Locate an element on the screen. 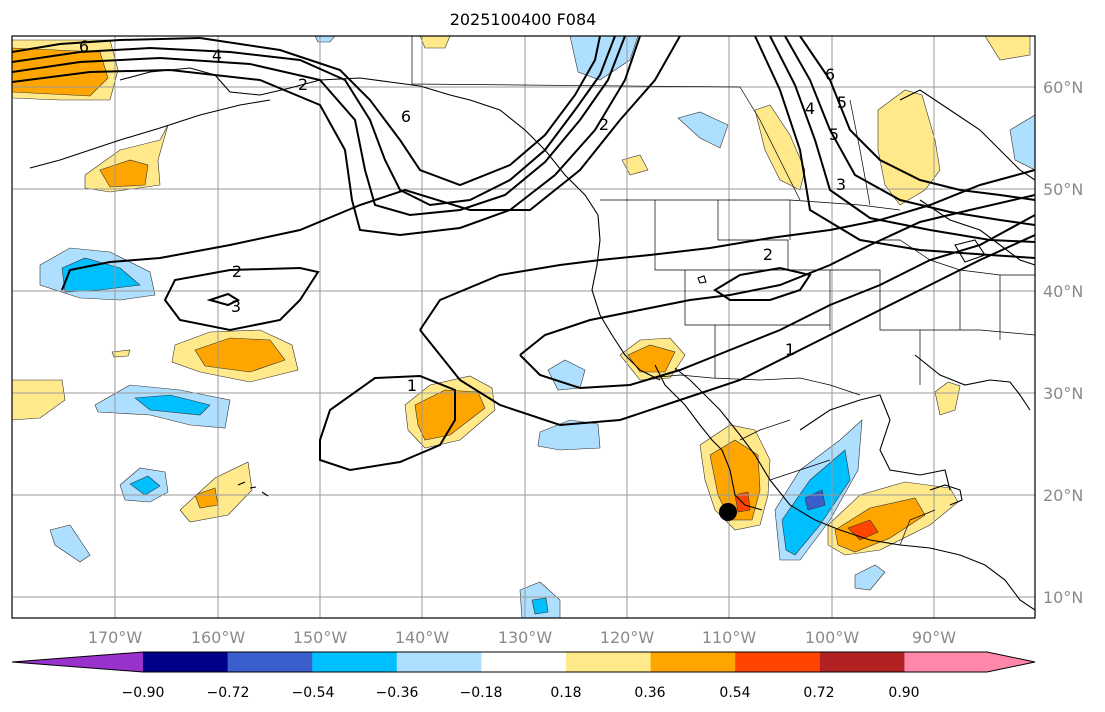 Image resolution: width=1105 pixels, height=712 pixels. coast-gulf-mexico is located at coordinates (875, 442).